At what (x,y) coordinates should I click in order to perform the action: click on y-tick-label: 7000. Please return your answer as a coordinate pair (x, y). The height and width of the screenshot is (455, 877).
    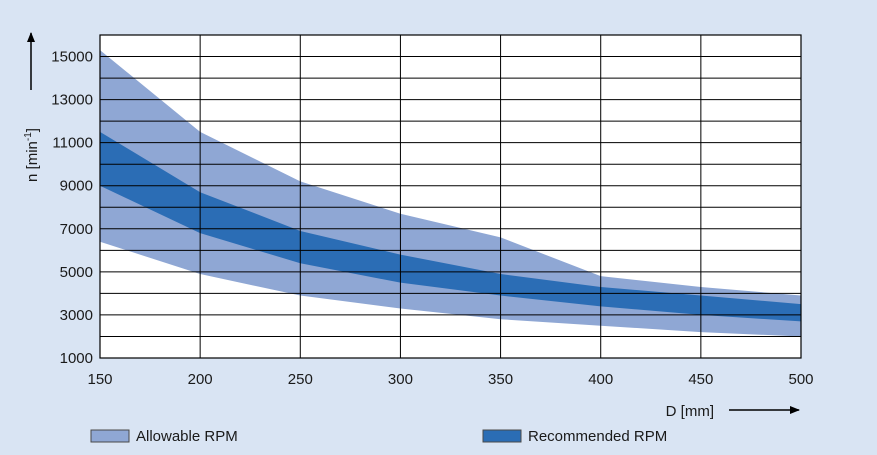
    Looking at the image, I should click on (76, 229).